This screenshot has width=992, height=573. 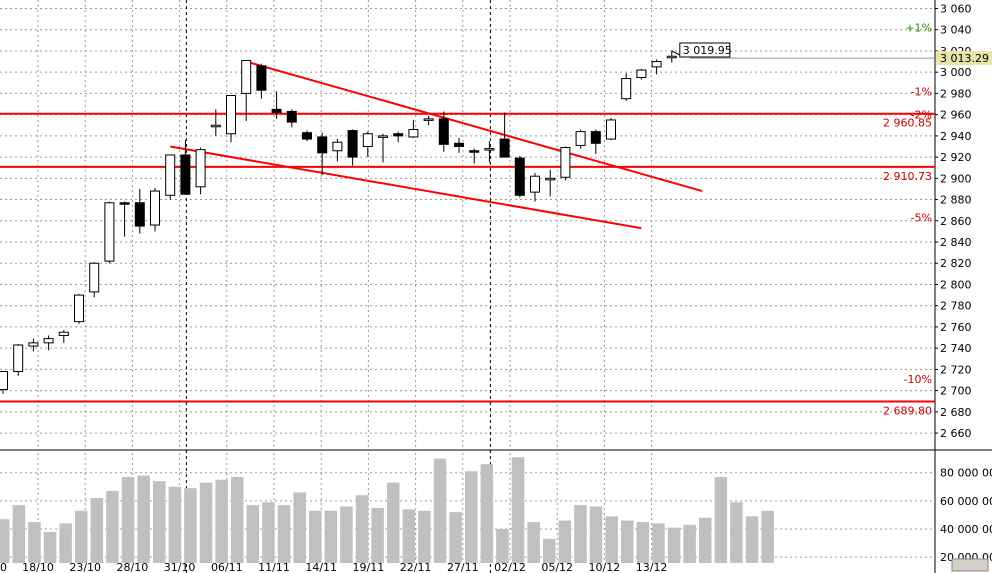 What do you see at coordinates (918, 379) in the screenshot?
I see `percent-label: -10%` at bounding box center [918, 379].